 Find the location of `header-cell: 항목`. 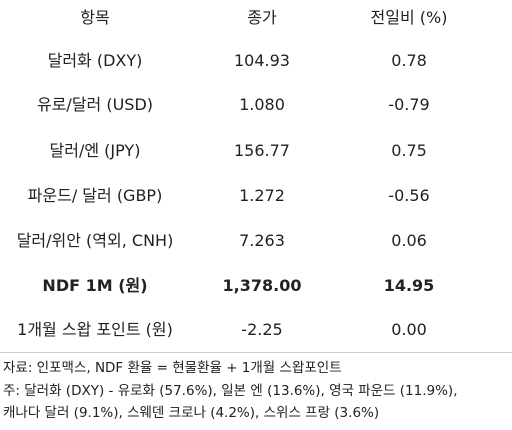

header-cell: 항목 is located at coordinates (95, 17).